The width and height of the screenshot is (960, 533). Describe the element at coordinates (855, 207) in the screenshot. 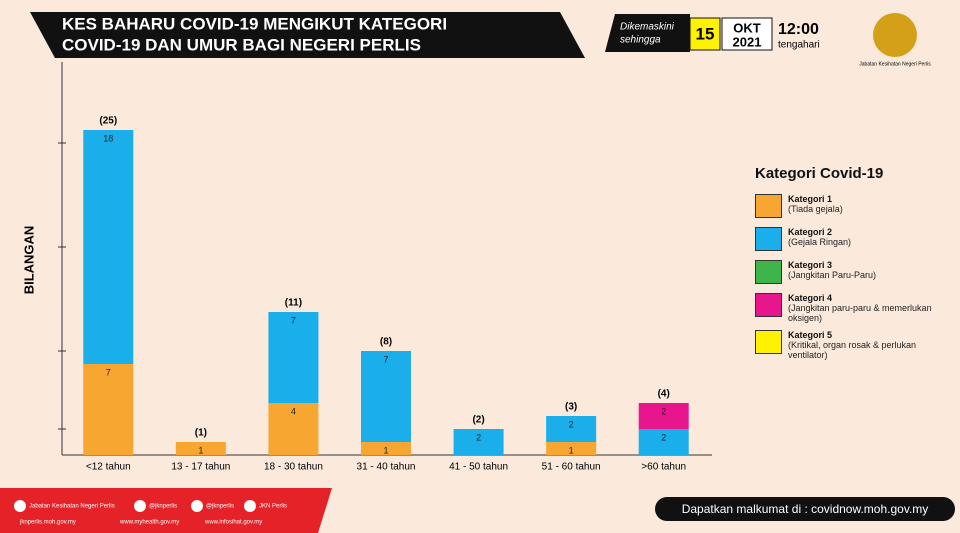

I see `legend-item: Kategori 1 (Tiada gejala)` at that location.